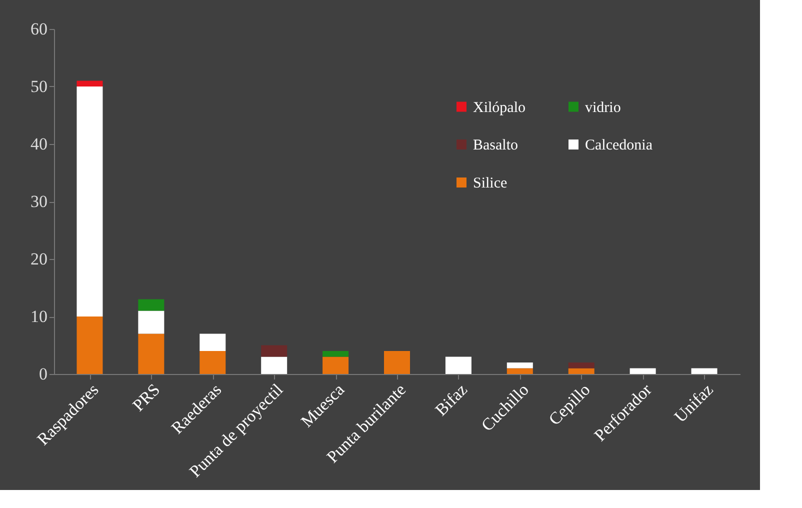 The height and width of the screenshot is (508, 802). I want to click on legend-label: vidrio, so click(603, 108).